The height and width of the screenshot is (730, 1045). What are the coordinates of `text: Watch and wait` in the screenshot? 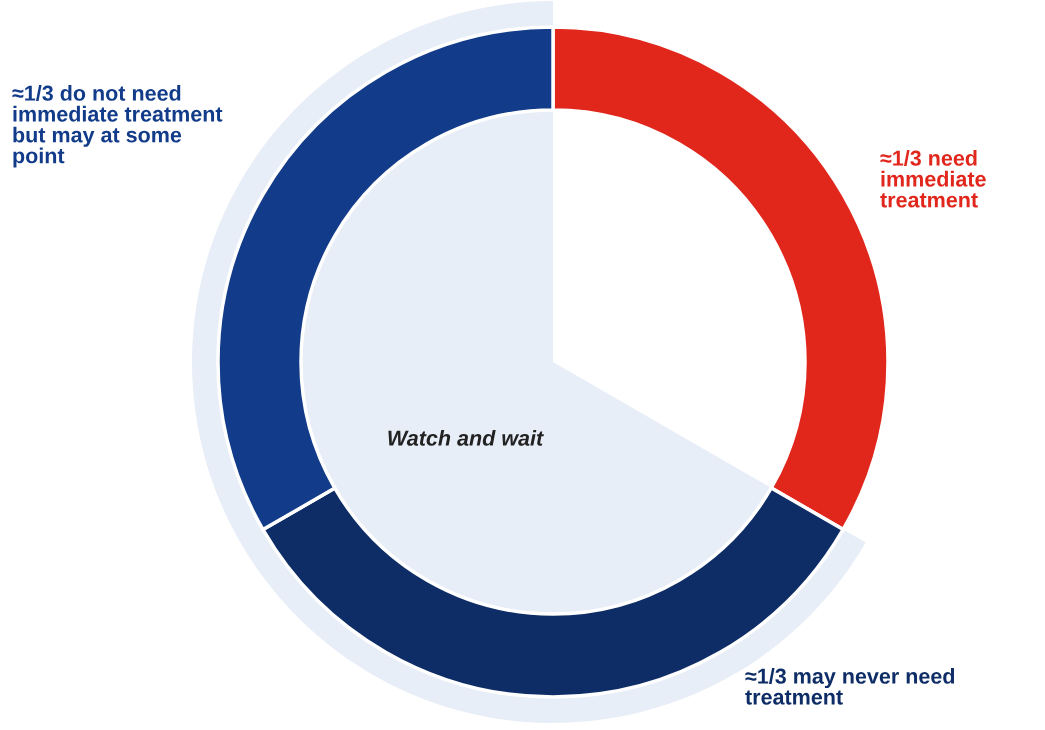 It's located at (466, 437).